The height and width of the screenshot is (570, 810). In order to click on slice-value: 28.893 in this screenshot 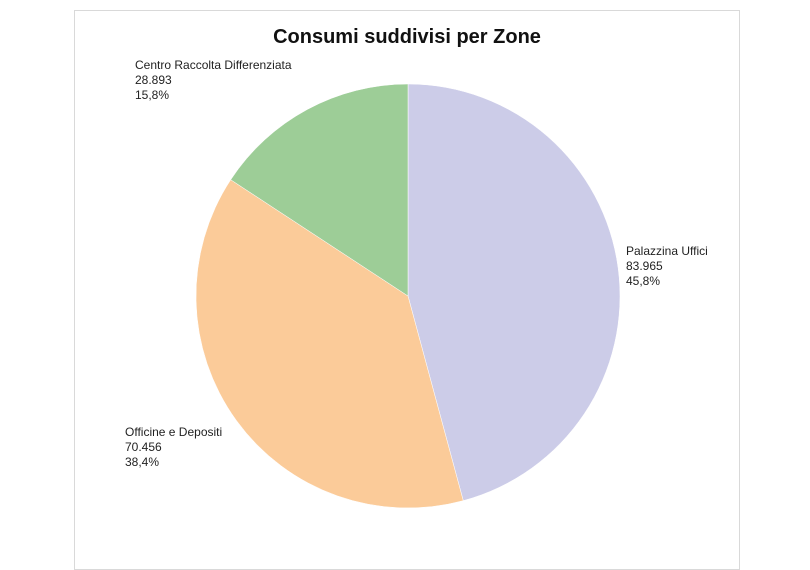, I will do `click(153, 80)`.